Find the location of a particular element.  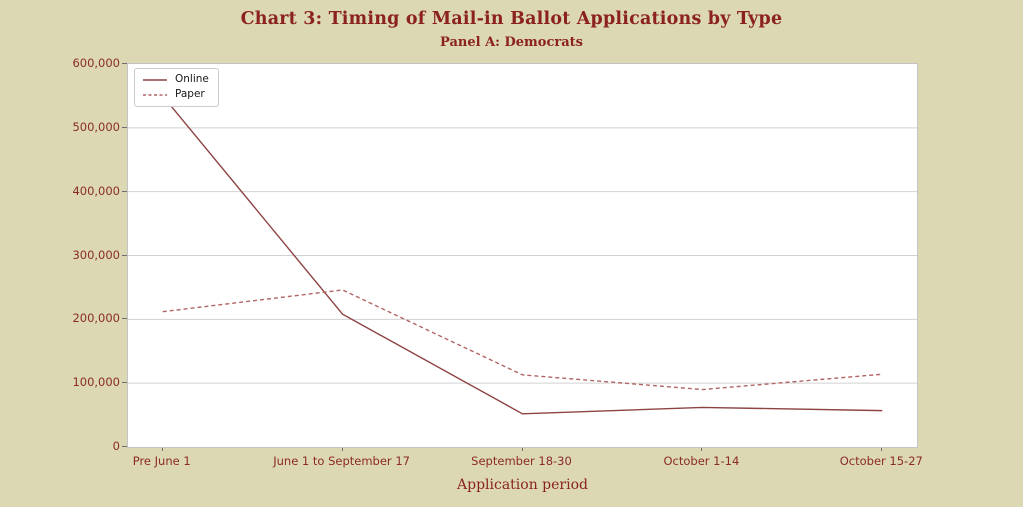

online-line-swatch is located at coordinates (155, 79).